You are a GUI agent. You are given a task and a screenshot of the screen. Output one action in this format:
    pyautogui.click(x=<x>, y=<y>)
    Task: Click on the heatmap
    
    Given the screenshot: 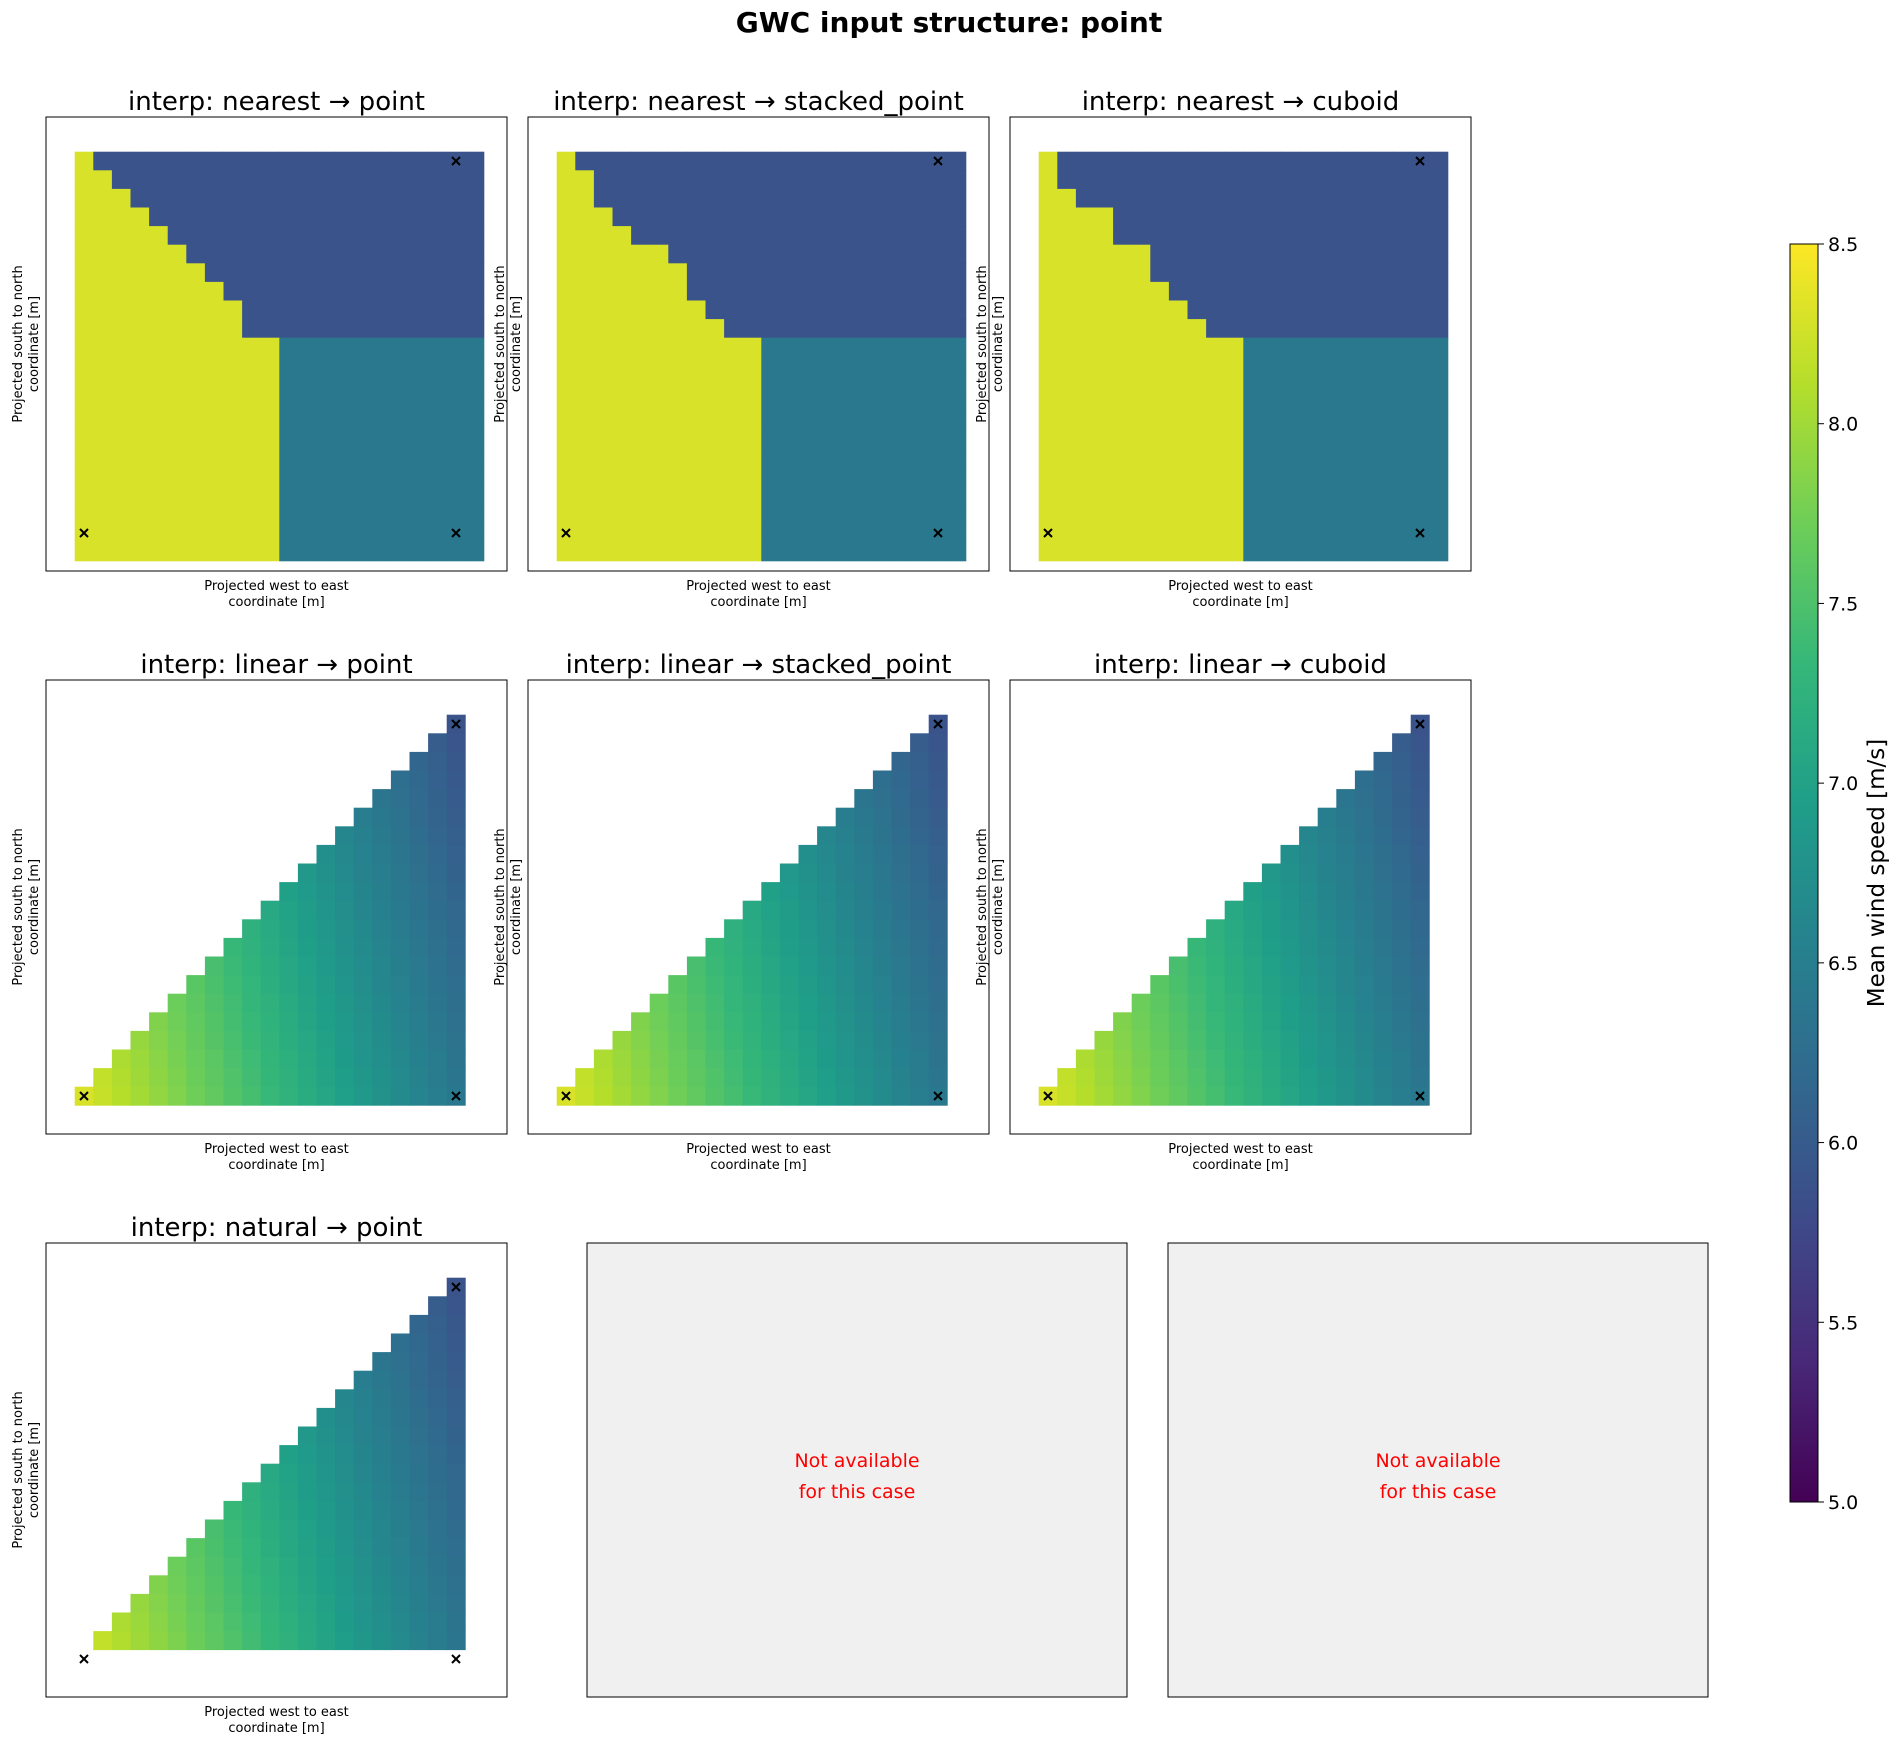 What is the action you would take?
    pyautogui.click(x=279, y=1464)
    